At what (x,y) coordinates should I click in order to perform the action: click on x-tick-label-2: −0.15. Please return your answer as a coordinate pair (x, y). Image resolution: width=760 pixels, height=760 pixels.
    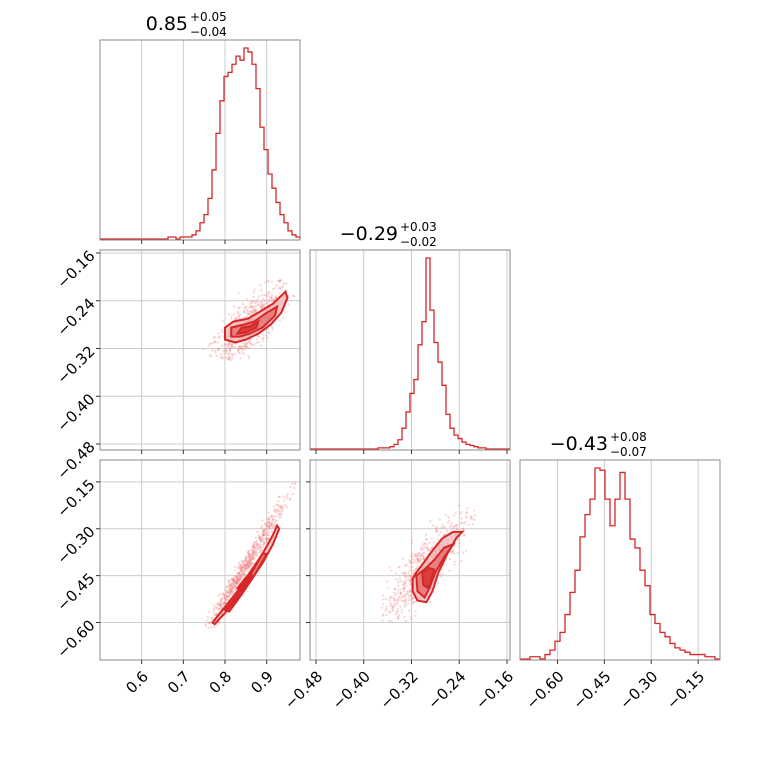
    Looking at the image, I should click on (685, 690).